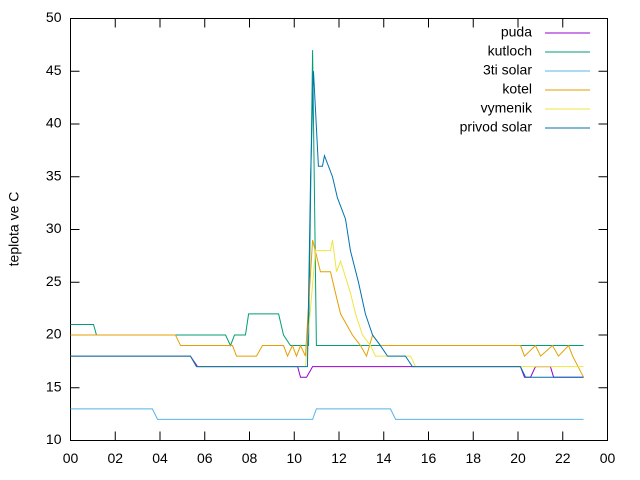 The image size is (640, 480). Describe the element at coordinates (516, 32) in the screenshot. I see `legend-label: puda` at that location.